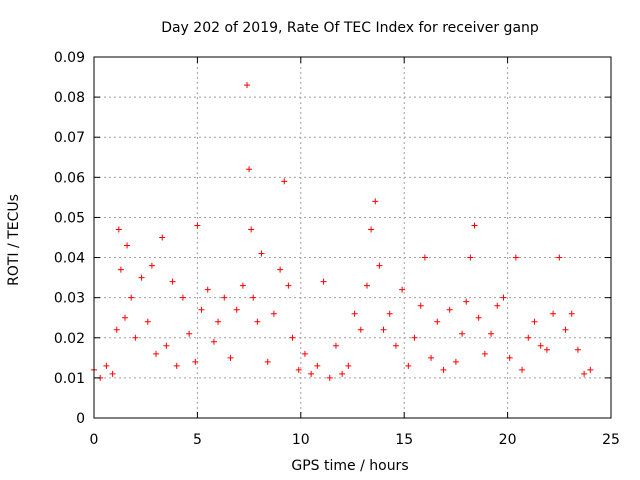  I want to click on x-tick-label: 20, so click(508, 440).